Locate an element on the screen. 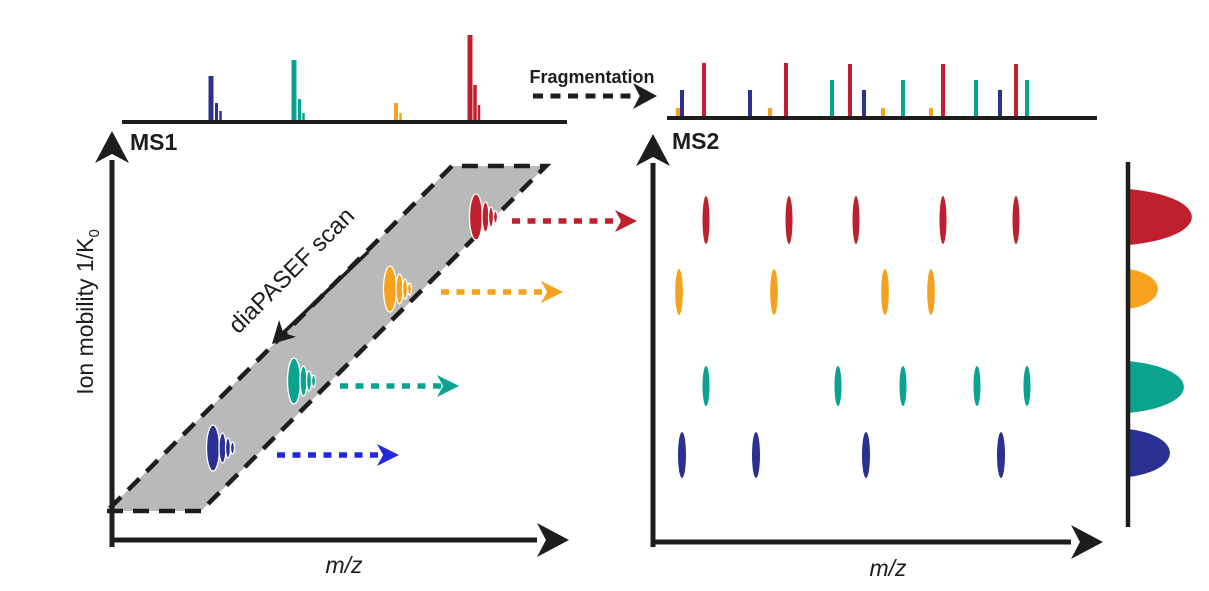  mobility-peak-red is located at coordinates (1160, 217).